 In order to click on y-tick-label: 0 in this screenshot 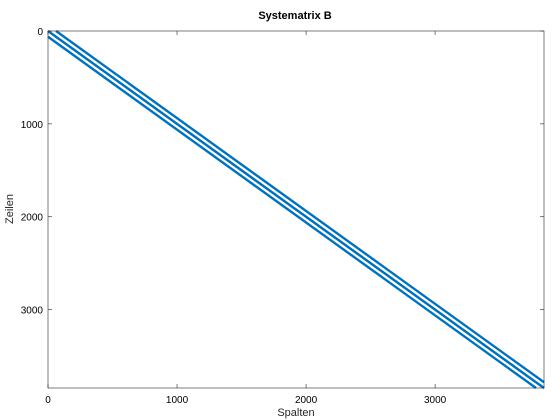, I will do `click(40, 32)`.